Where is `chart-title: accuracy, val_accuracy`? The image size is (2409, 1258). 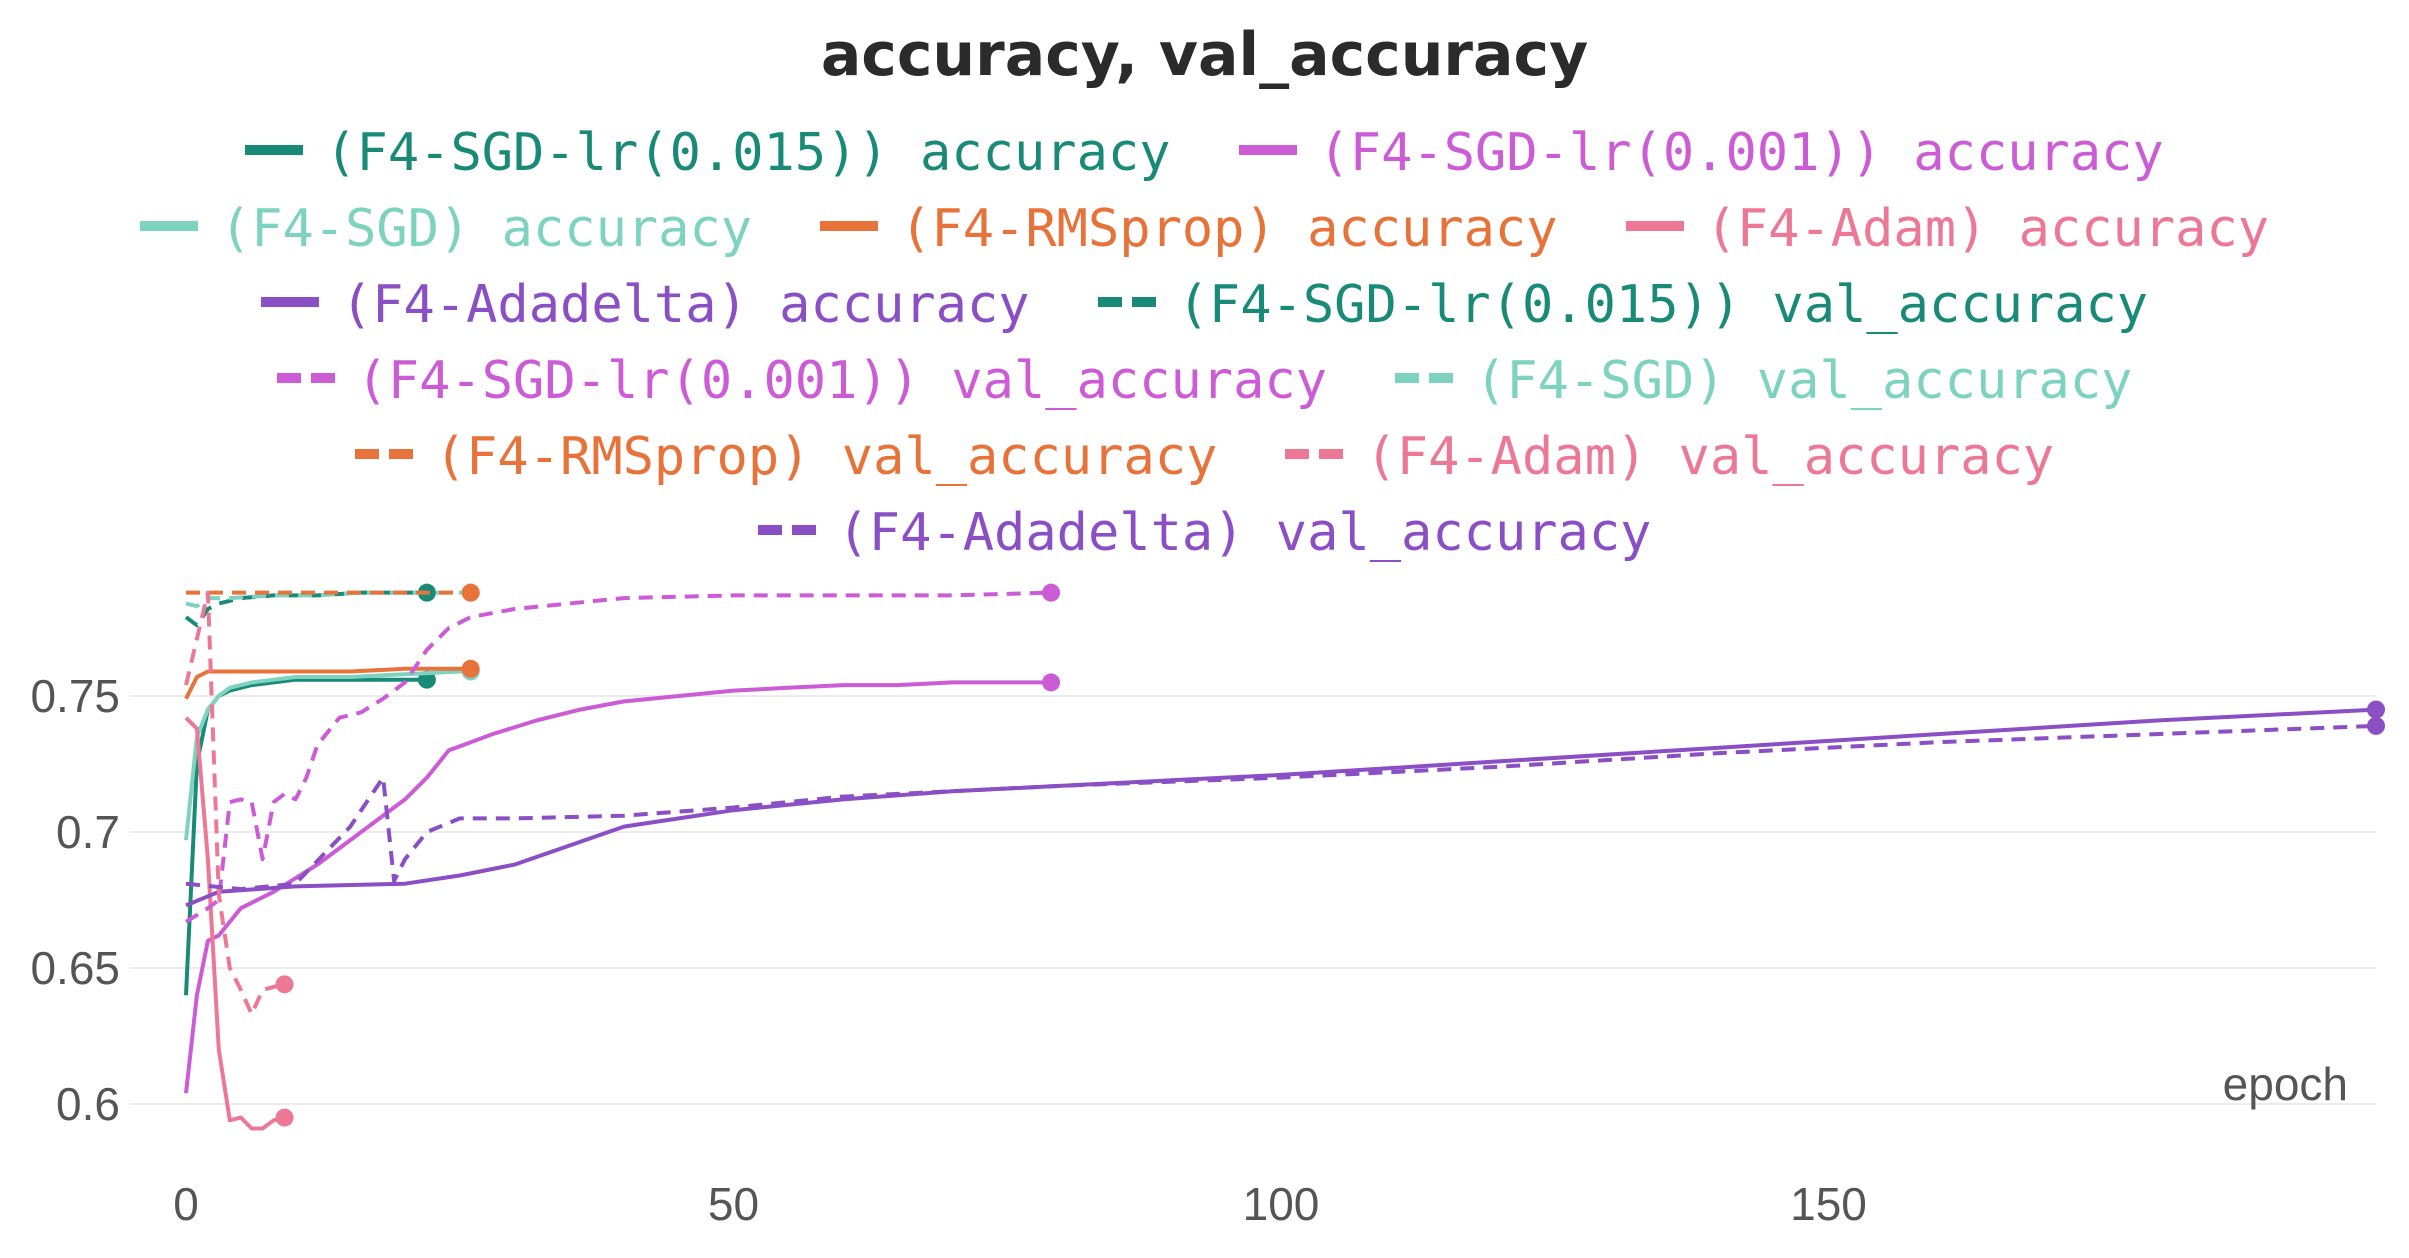 chart-title: accuracy, val_accuracy is located at coordinates (1204, 55).